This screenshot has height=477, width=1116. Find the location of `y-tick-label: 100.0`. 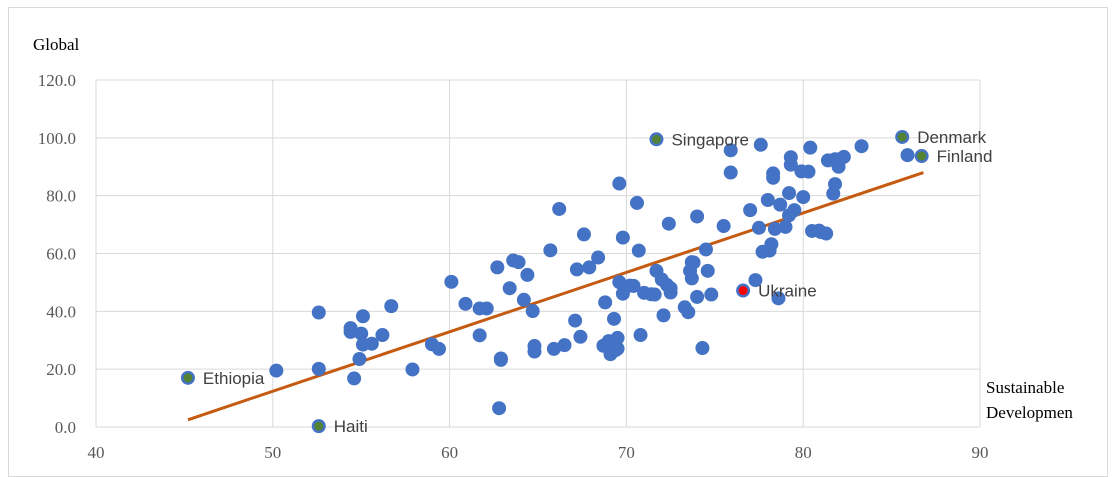

y-tick-label: 100.0 is located at coordinates (57, 138).